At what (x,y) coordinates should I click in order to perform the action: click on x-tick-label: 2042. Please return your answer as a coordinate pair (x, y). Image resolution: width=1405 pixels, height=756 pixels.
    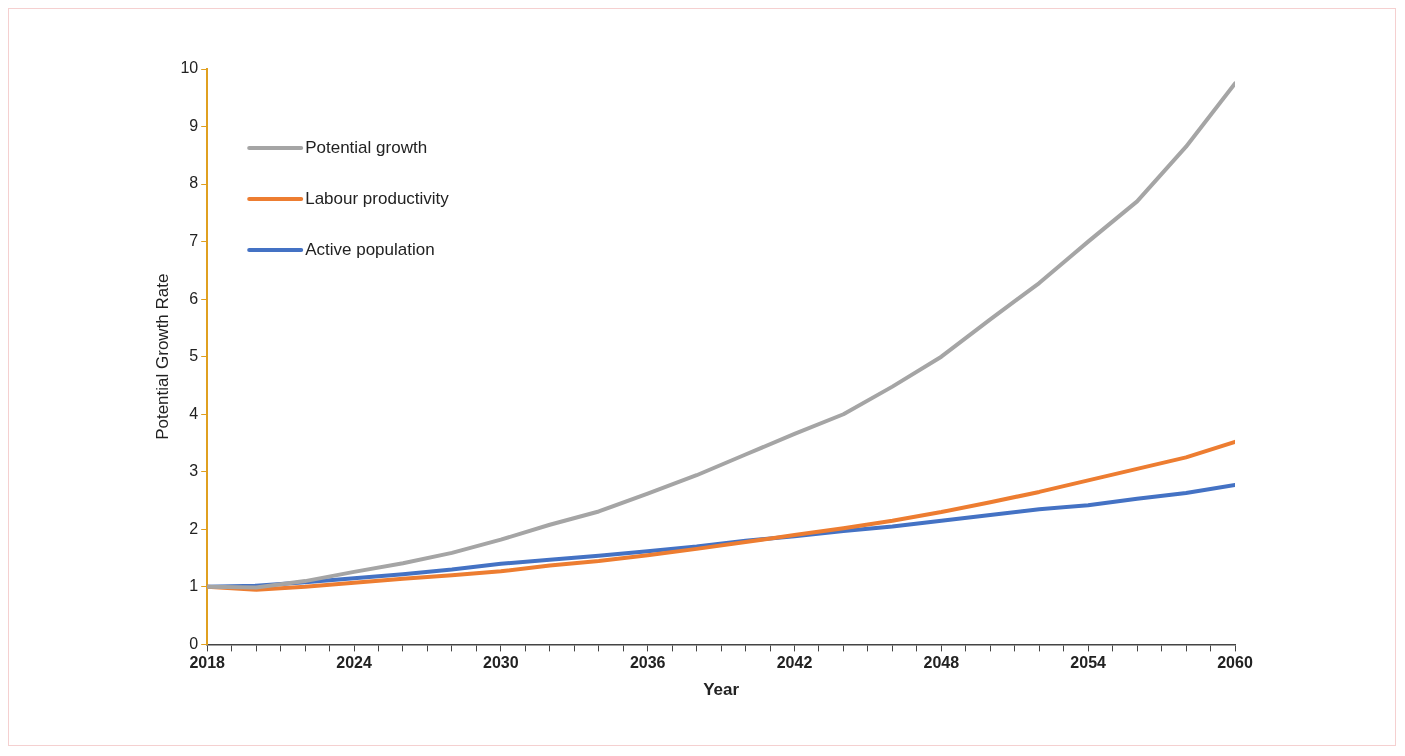
    Looking at the image, I should click on (794, 663).